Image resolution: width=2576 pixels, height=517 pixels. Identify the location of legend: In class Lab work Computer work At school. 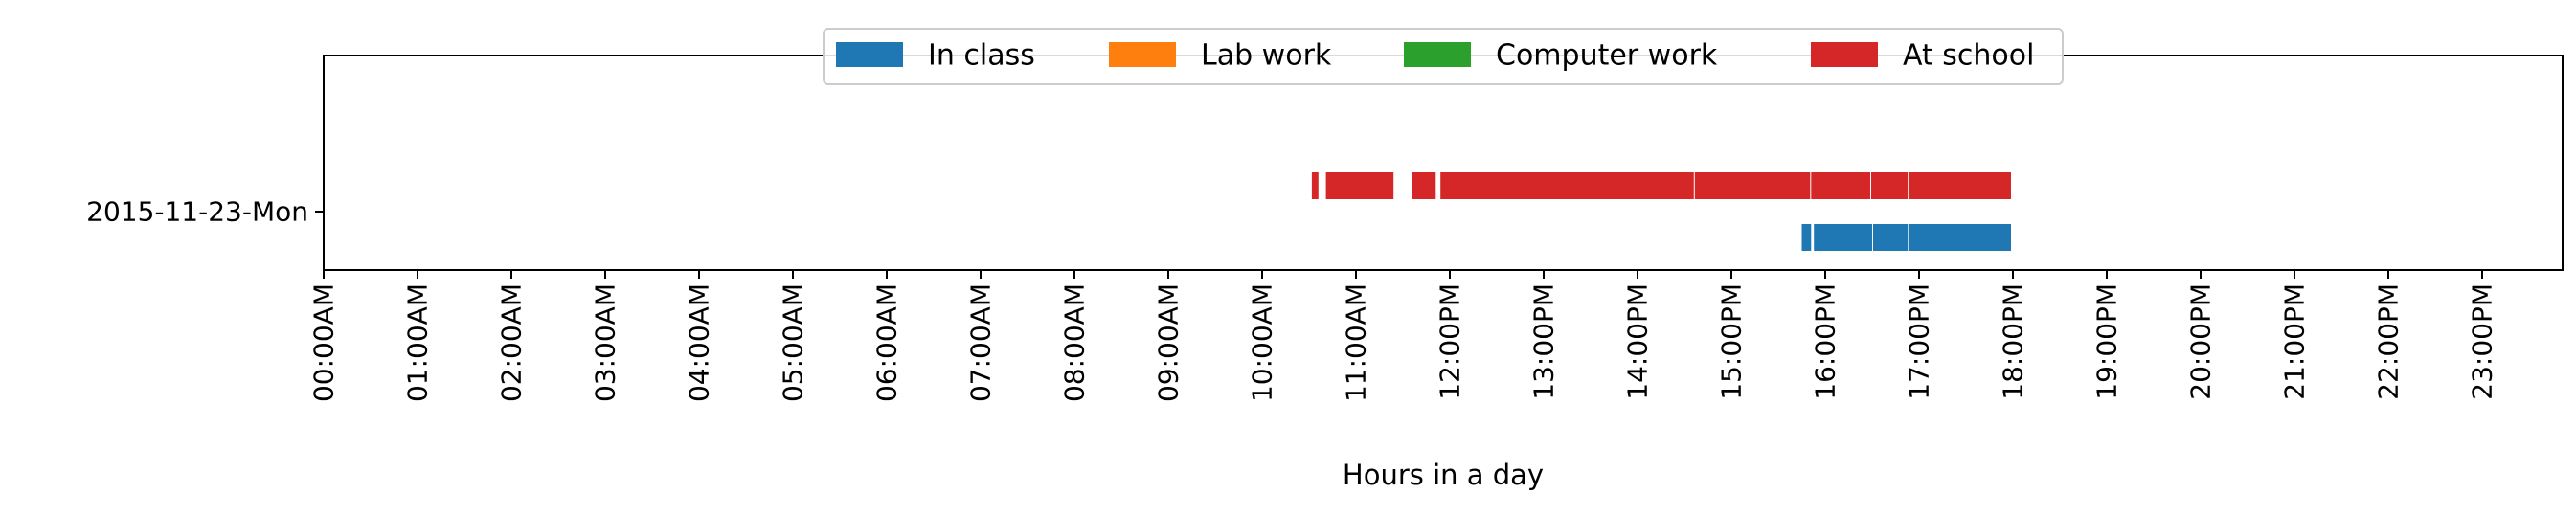
(1443, 56).